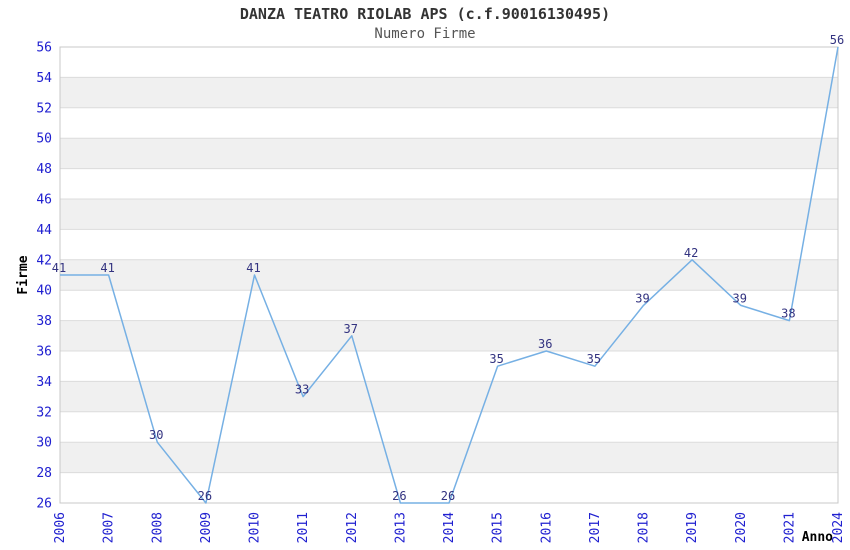 The width and height of the screenshot is (850, 550). Describe the element at coordinates (255, 527) in the screenshot. I see `x-tick-label: 2010` at that location.